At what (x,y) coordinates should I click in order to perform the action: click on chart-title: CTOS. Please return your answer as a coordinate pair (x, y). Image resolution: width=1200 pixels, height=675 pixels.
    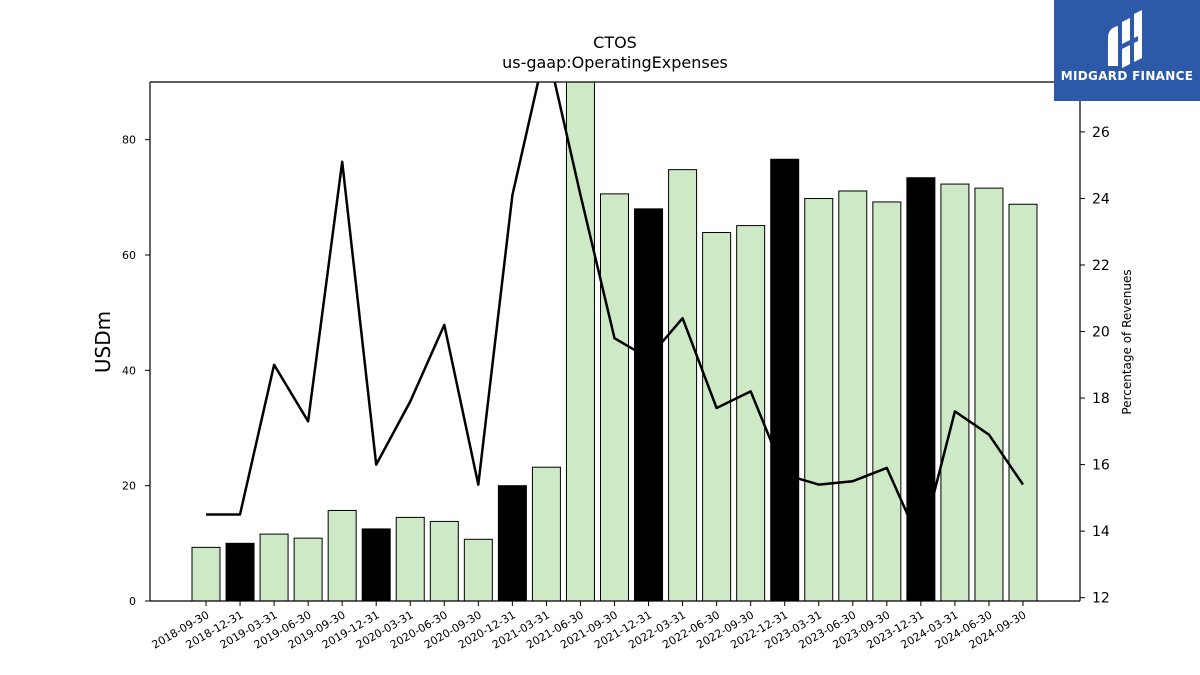
    Looking at the image, I should click on (615, 42).